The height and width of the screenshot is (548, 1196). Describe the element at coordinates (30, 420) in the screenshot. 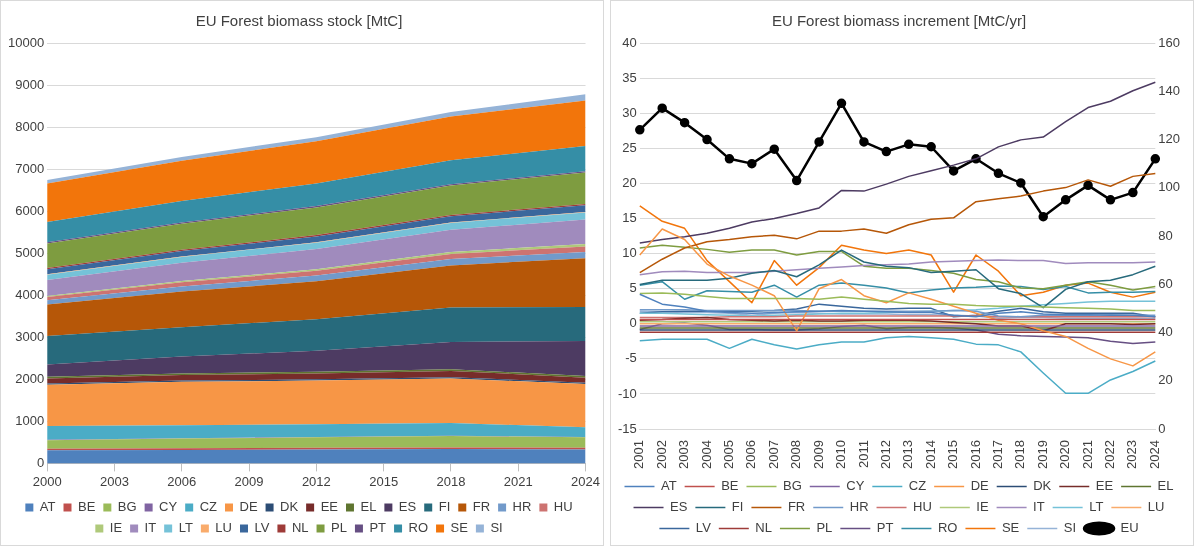

I see `y-tick-label: 1000` at that location.